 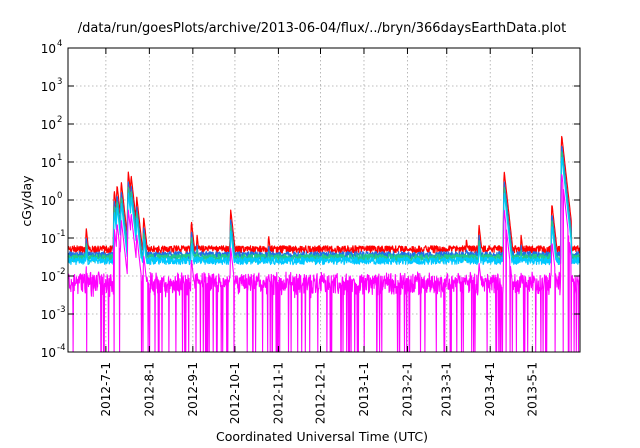 I want to click on x-tick-label: 2013-5-1, so click(x=532, y=389).